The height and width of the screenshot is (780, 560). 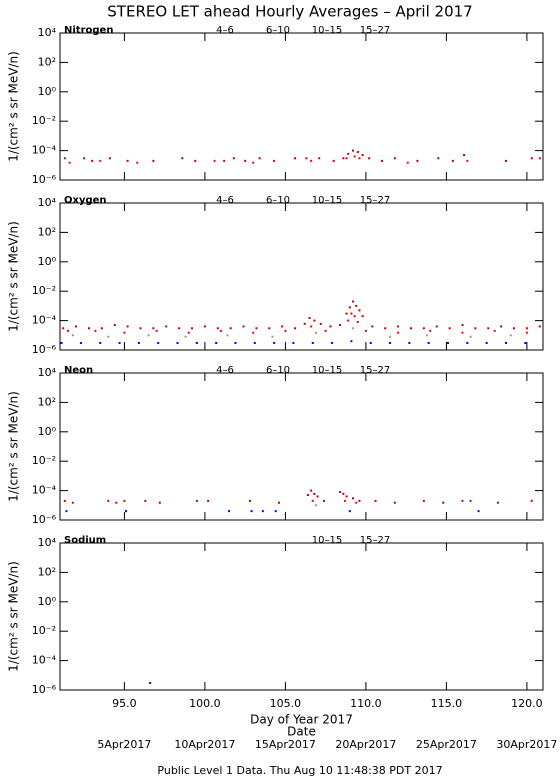 I want to click on panel-title: Sodium, so click(x=85, y=540).